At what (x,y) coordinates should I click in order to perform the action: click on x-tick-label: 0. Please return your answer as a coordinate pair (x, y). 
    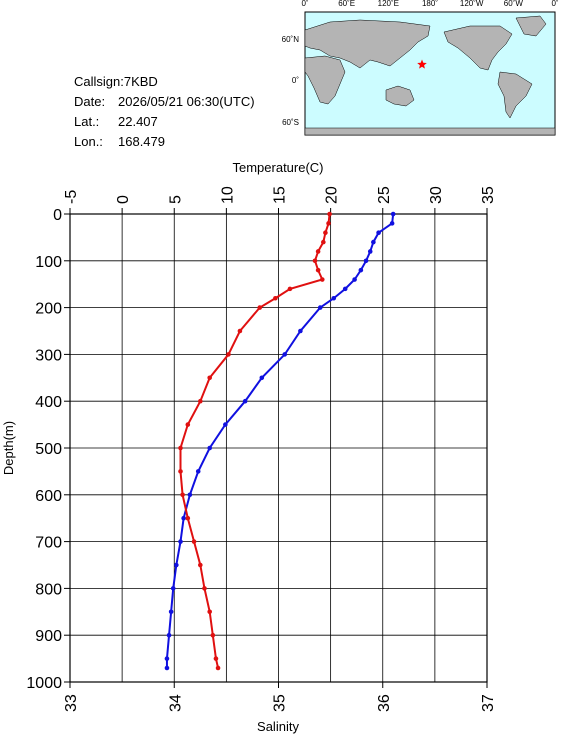
    Looking at the image, I should click on (123, 199).